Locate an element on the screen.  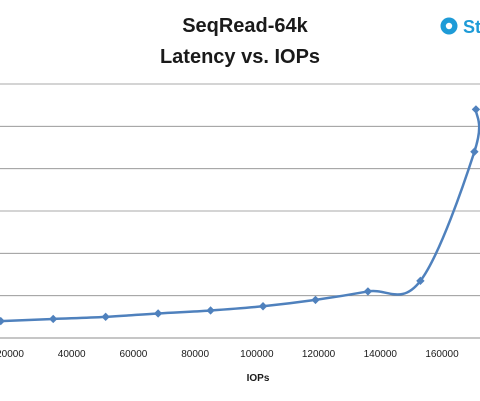
logo-text: St is located at coordinates (471, 27).